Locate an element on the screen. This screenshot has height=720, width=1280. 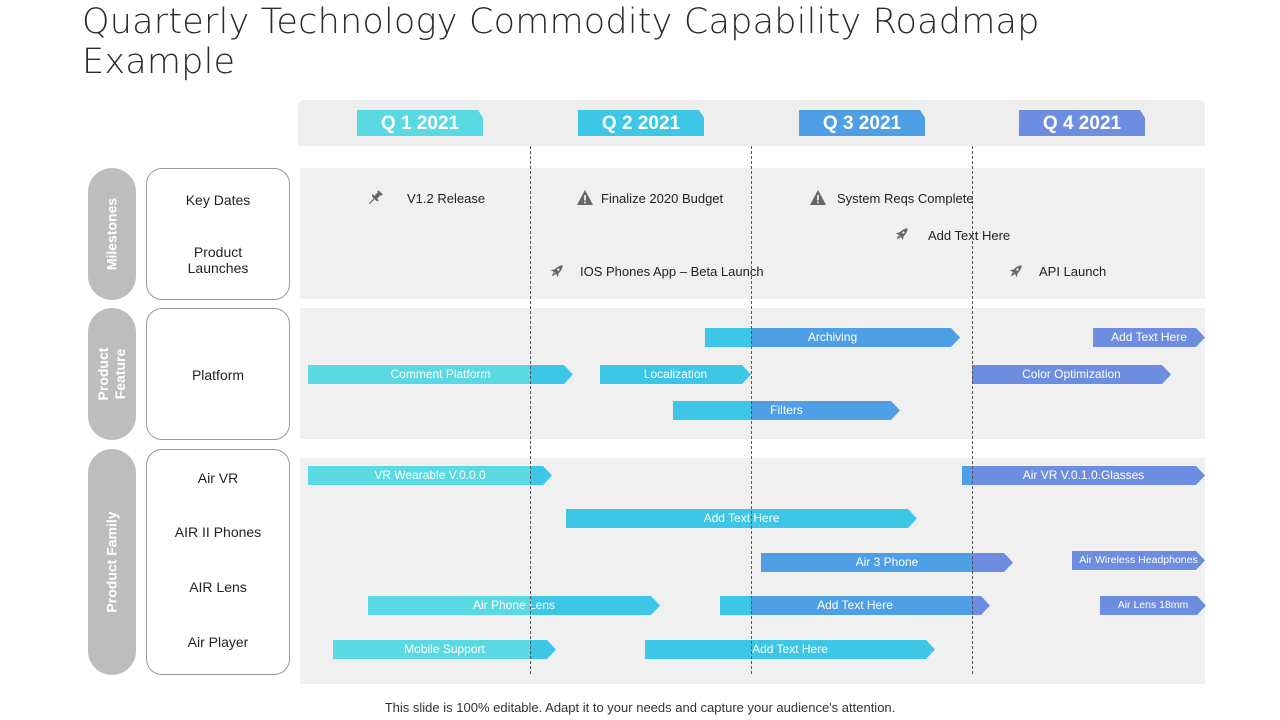
milestone-ios-beta: IOS Phones App – Beta Launch is located at coordinates (672, 271).